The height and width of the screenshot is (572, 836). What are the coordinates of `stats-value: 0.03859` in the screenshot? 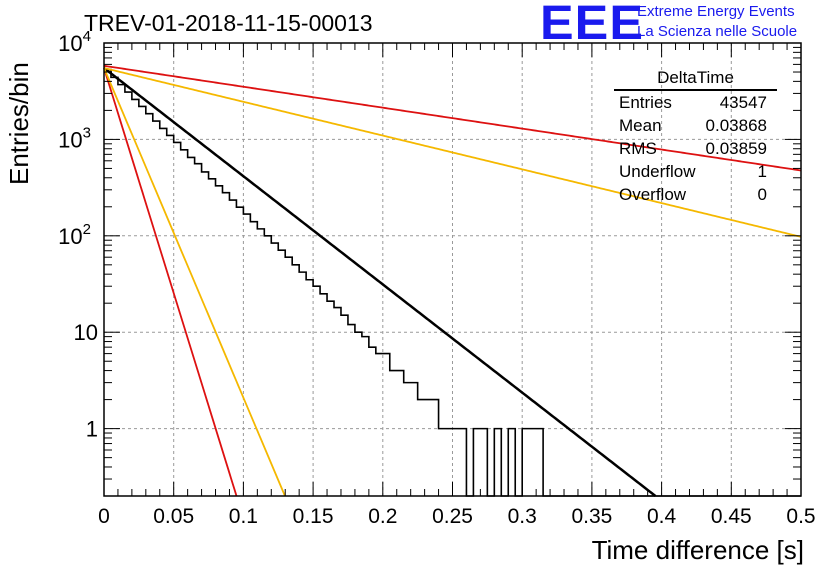 It's located at (736, 148).